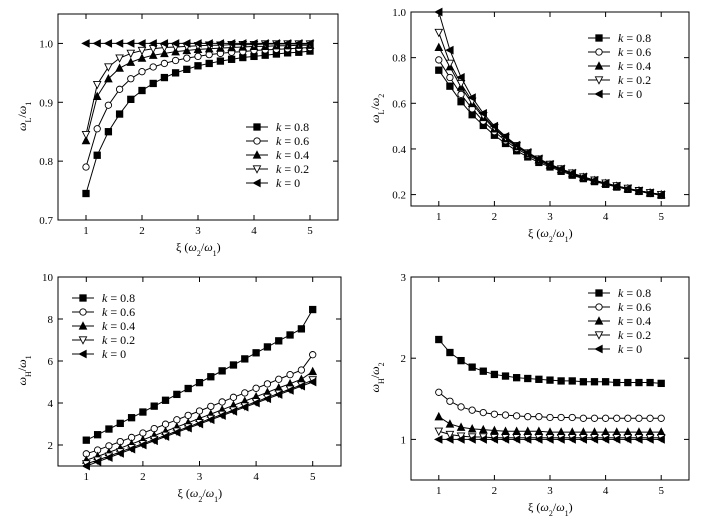 The image size is (727, 526). What do you see at coordinates (292, 127) in the screenshot?
I see `legend-label: k = 0.8` at bounding box center [292, 127].